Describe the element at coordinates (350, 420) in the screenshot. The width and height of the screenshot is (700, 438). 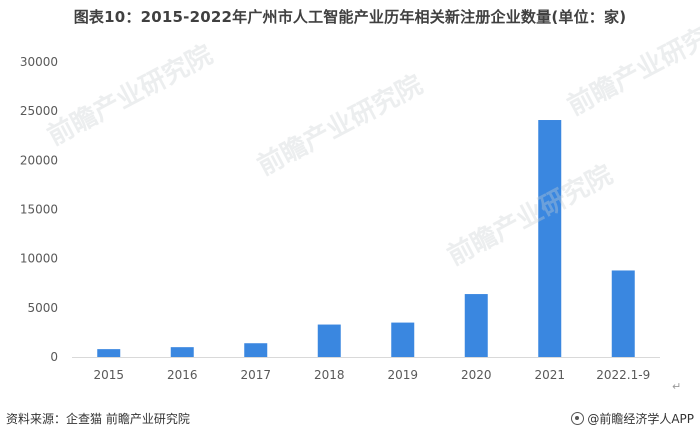
I see `footer: 资料来源：企查猫 前瞻产业研究院 @前瞻经济学人APP` at that location.